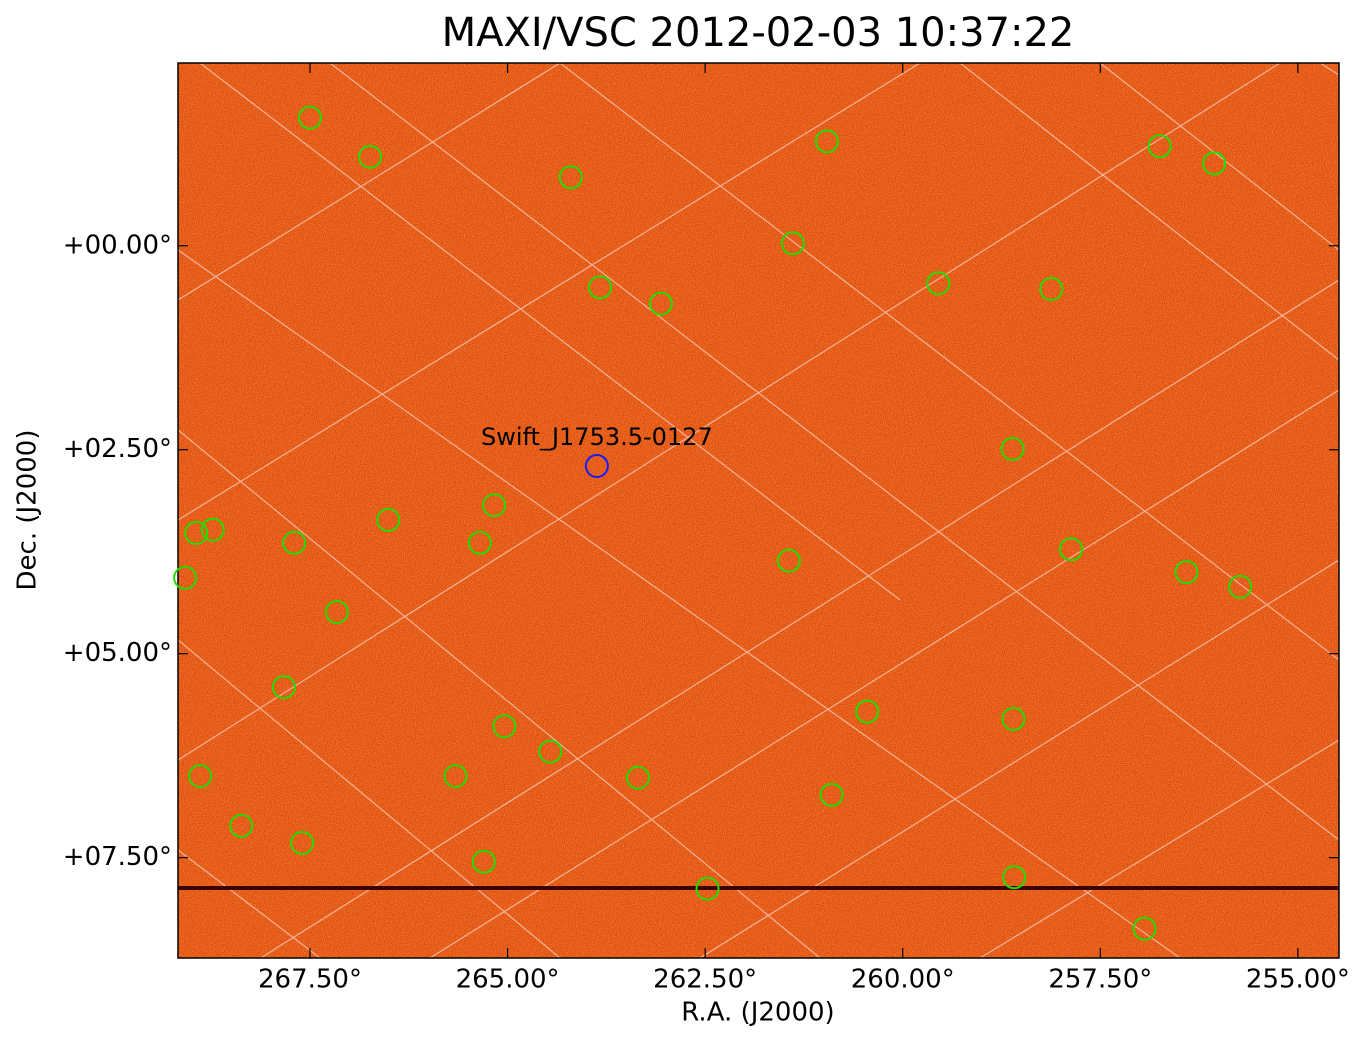 This screenshot has height=1047, width=1362. Describe the element at coordinates (117, 857) in the screenshot. I see `y-tick-label: +07.50°` at that location.